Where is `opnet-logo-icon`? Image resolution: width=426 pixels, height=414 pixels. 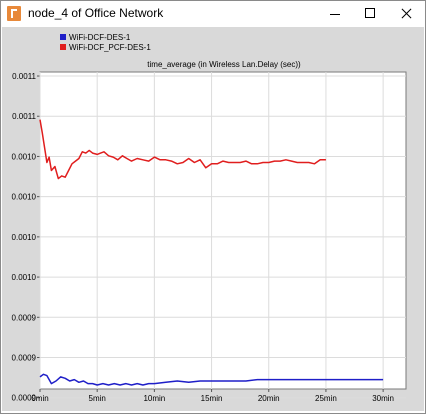
opnet-logo-icon is located at coordinates (14, 13).